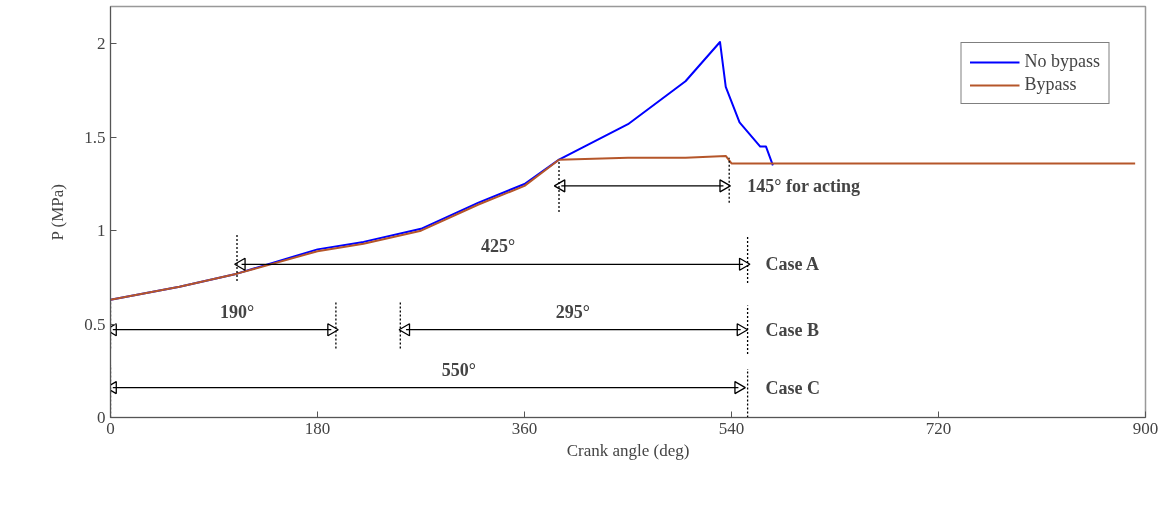 This screenshot has height=510, width=1176. Describe the element at coordinates (58, 212) in the screenshot. I see `y-axis-title: P (MPa)` at that location.